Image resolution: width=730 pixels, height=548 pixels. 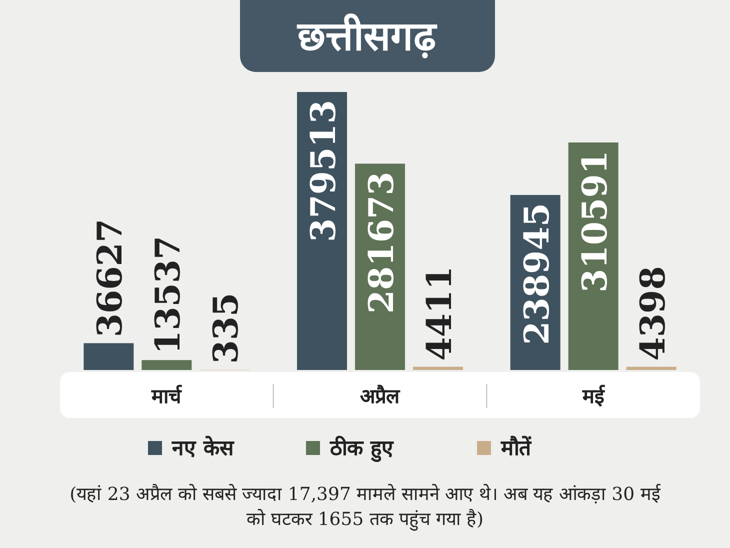 I want to click on legend-label: ठीक हुए, so click(x=361, y=449).